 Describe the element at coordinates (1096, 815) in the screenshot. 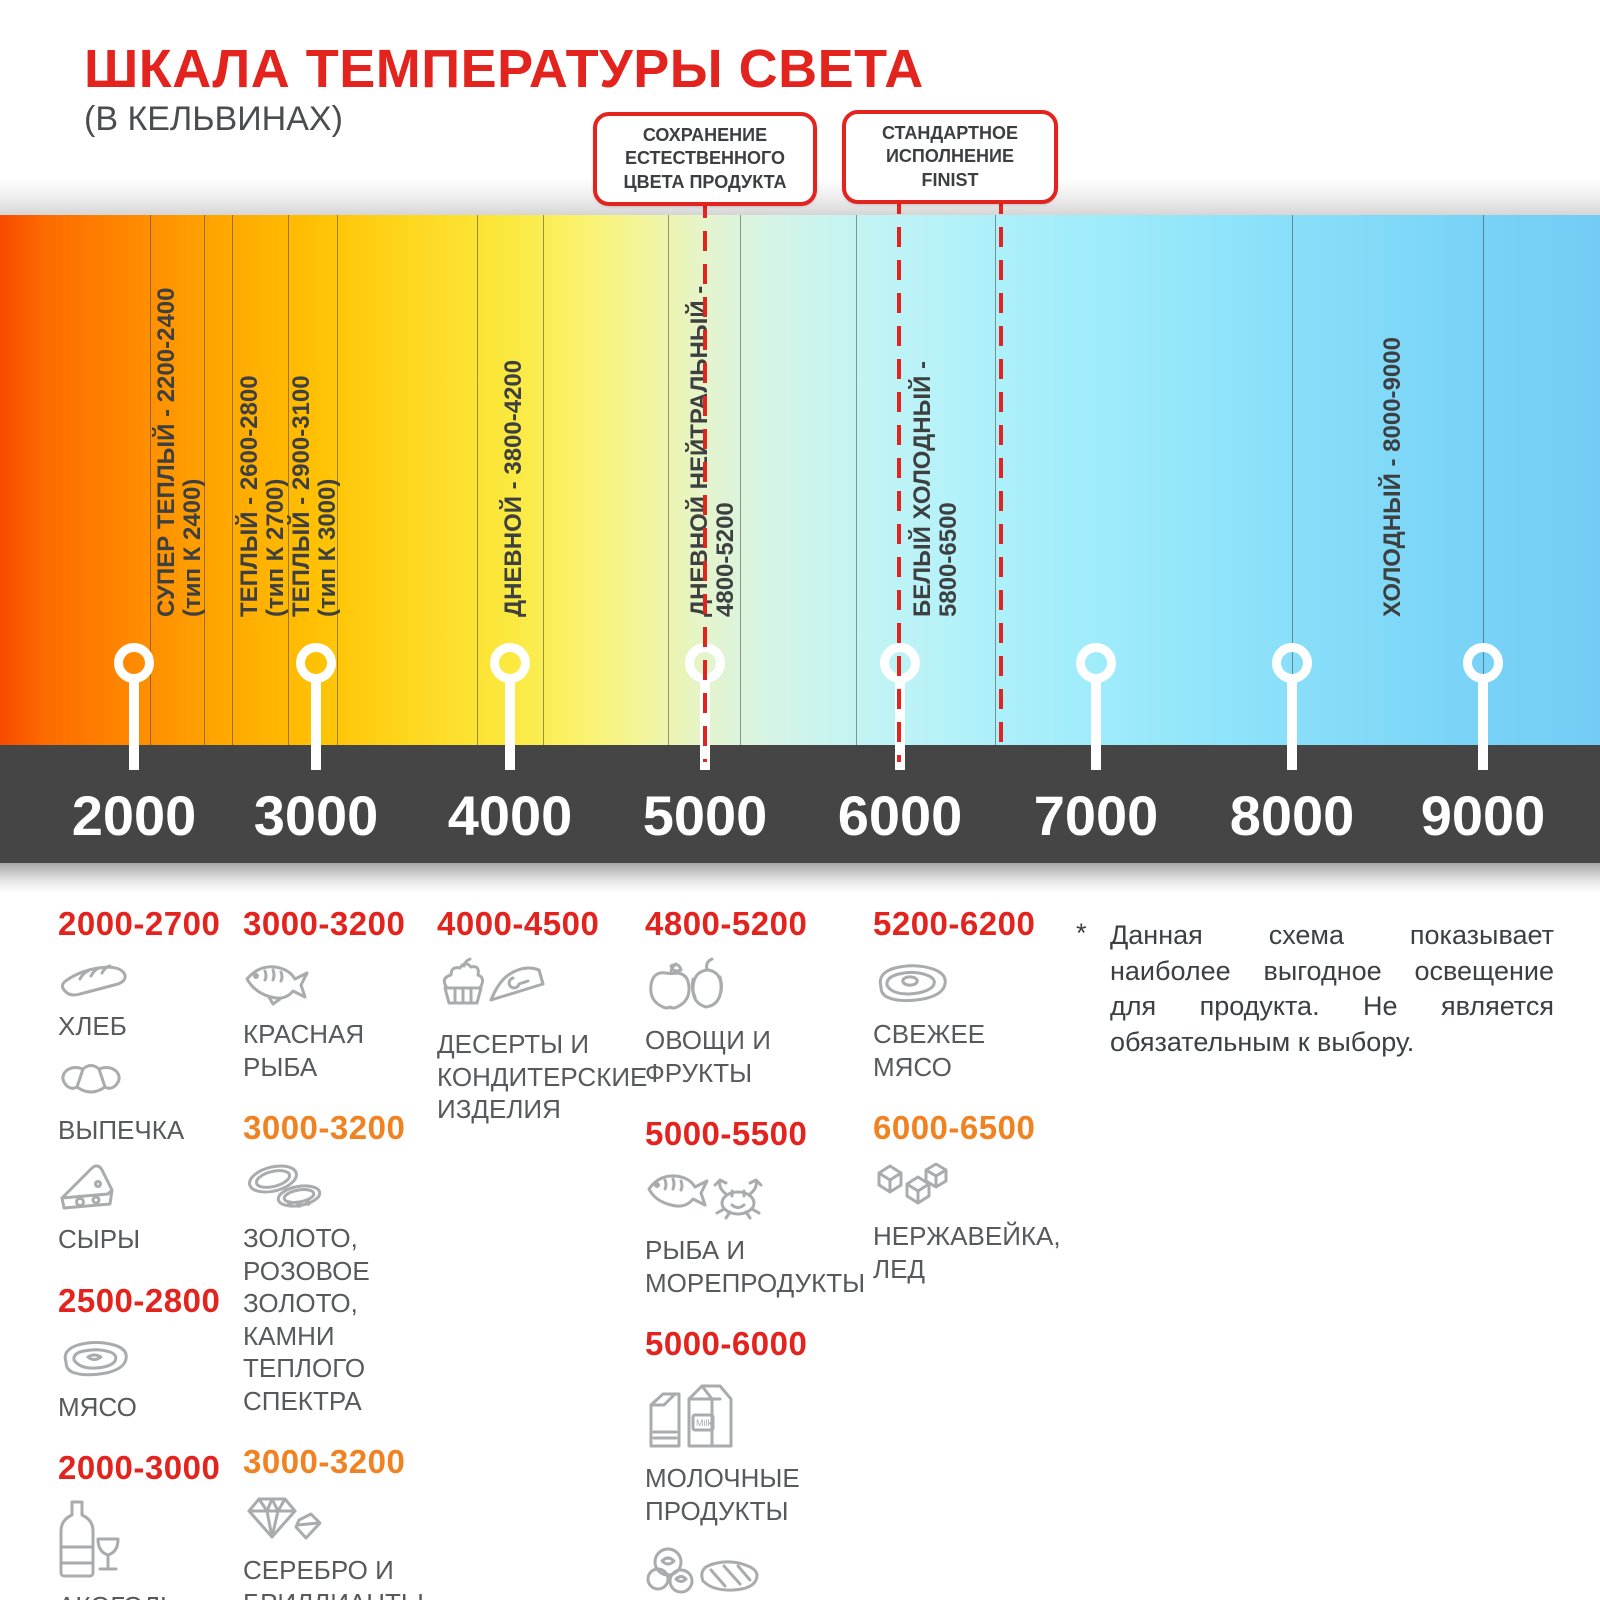

I see `axis-tick-7000: 7000` at that location.